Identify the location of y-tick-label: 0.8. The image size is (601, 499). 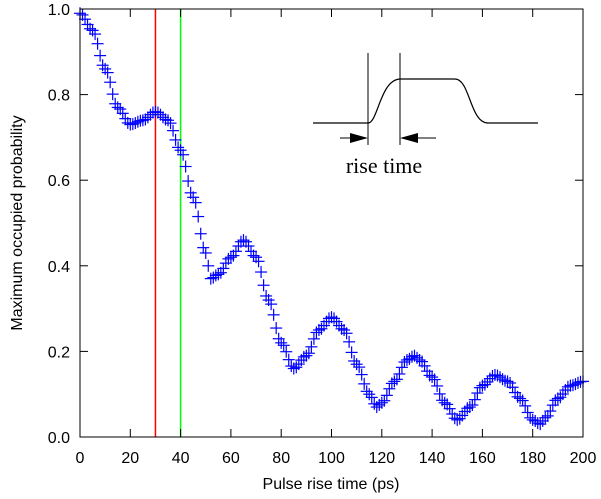
(59, 96).